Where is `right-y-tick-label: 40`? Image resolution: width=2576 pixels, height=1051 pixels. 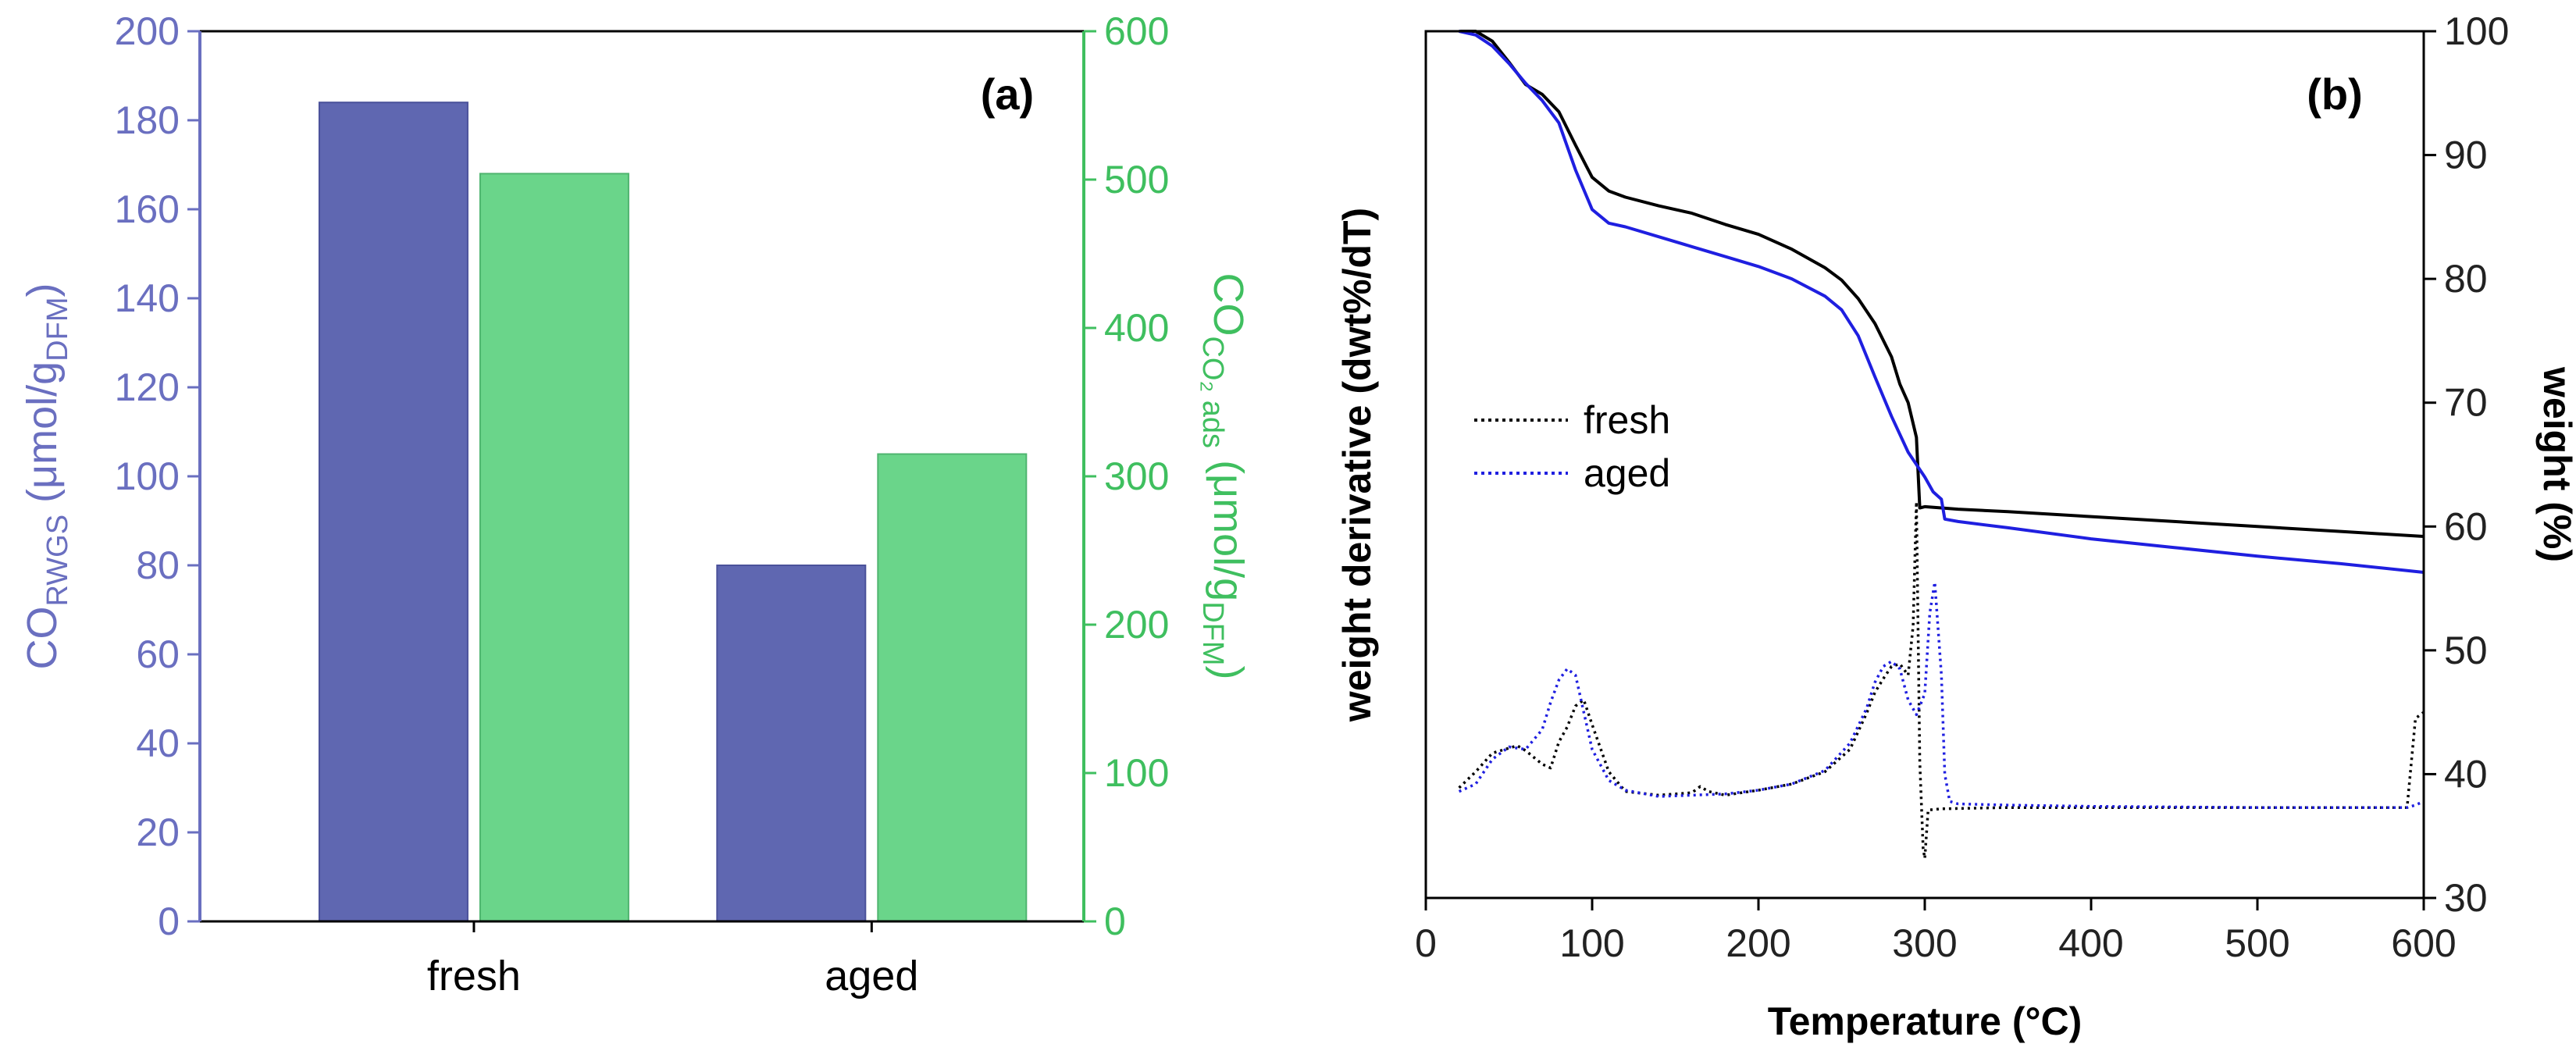 right-y-tick-label: 40 is located at coordinates (2466, 774).